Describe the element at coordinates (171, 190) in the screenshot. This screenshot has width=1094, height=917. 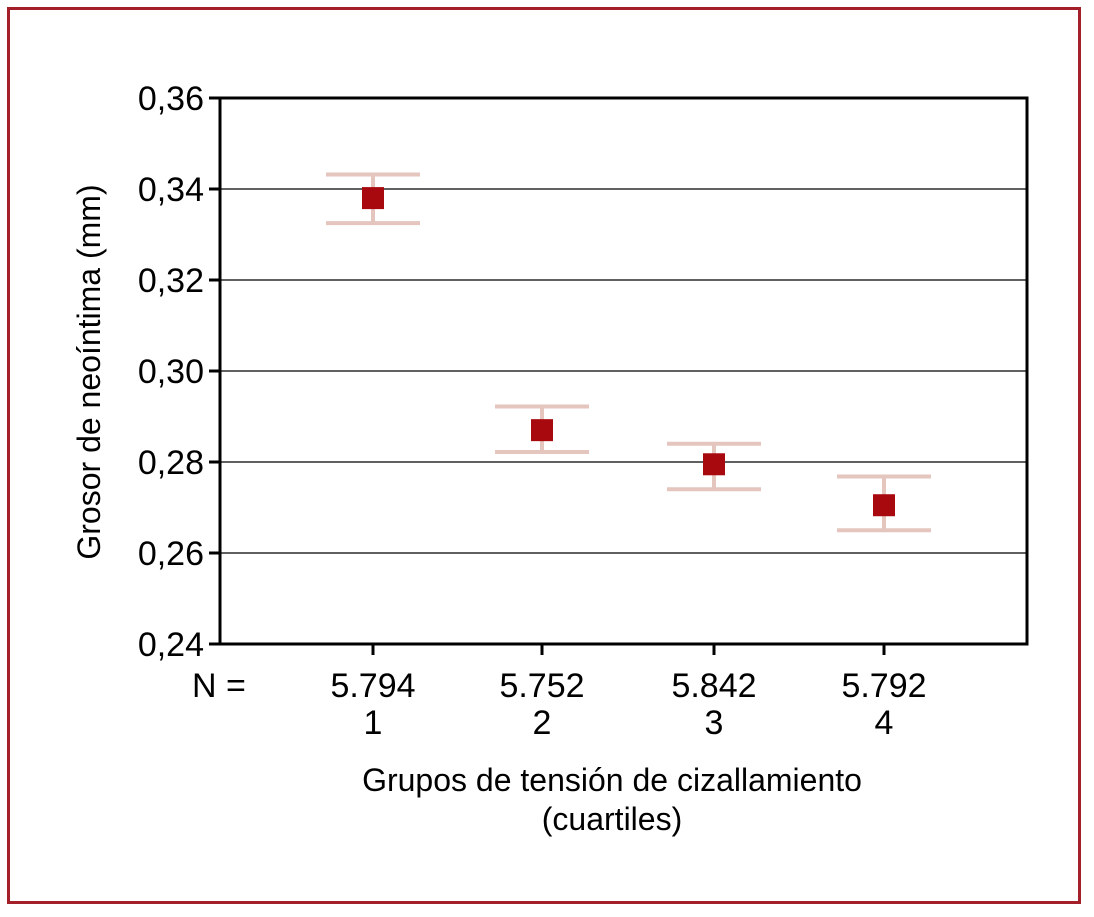
I see `y-tick-label: 0,34` at that location.